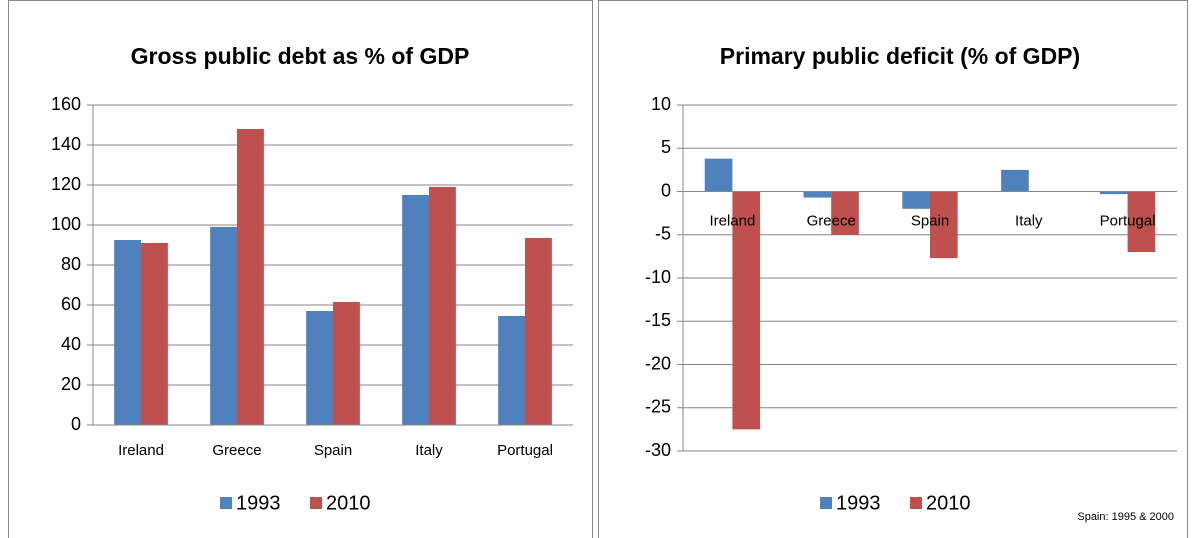 The image size is (1195, 538). I want to click on y-tick-label: 10, so click(661, 104).